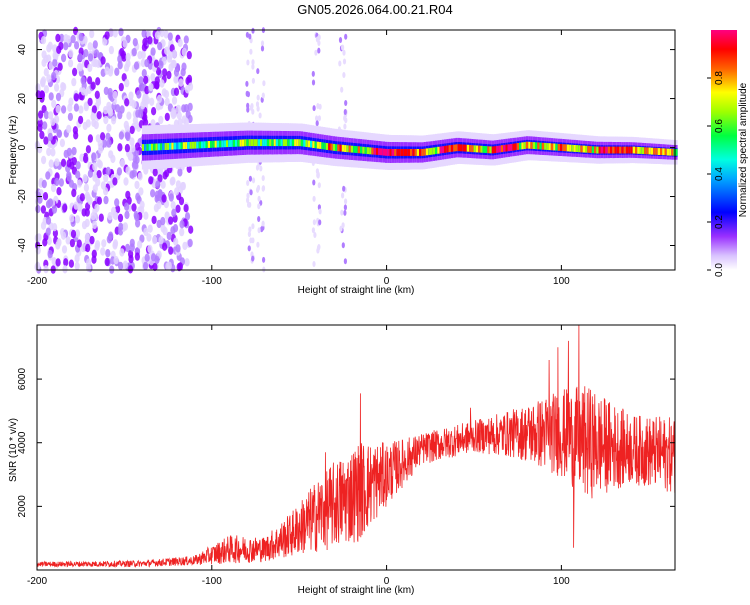 This screenshot has width=750, height=605. What do you see at coordinates (743, 149) in the screenshot?
I see `colorbar-label: Normalized spectral amplitude` at bounding box center [743, 149].